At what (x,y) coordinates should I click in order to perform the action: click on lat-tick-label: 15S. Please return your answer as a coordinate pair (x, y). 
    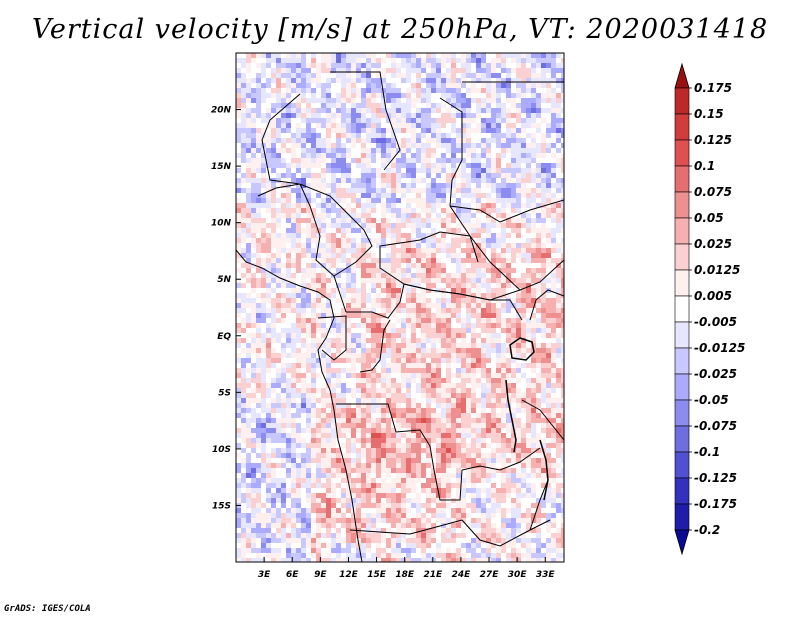
    Looking at the image, I should click on (221, 506).